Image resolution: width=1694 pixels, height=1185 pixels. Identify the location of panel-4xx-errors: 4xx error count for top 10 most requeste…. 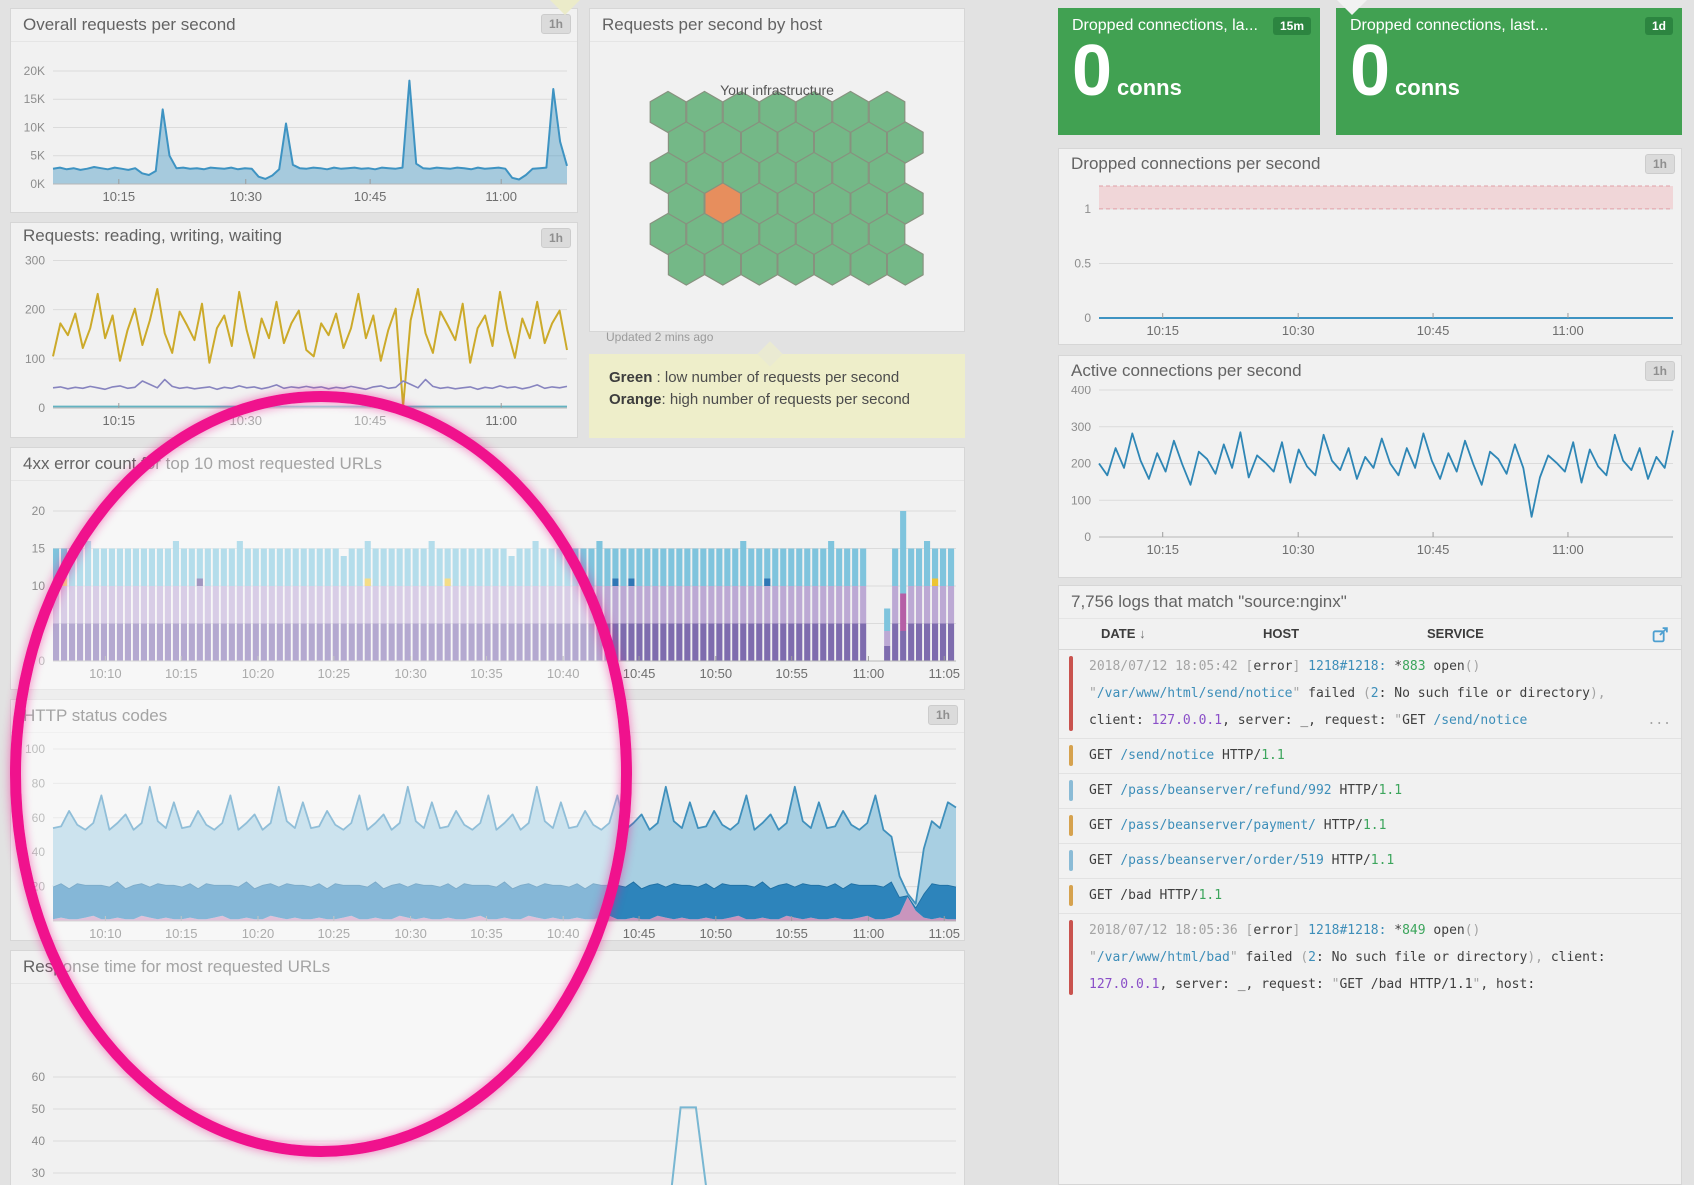
(487, 568).